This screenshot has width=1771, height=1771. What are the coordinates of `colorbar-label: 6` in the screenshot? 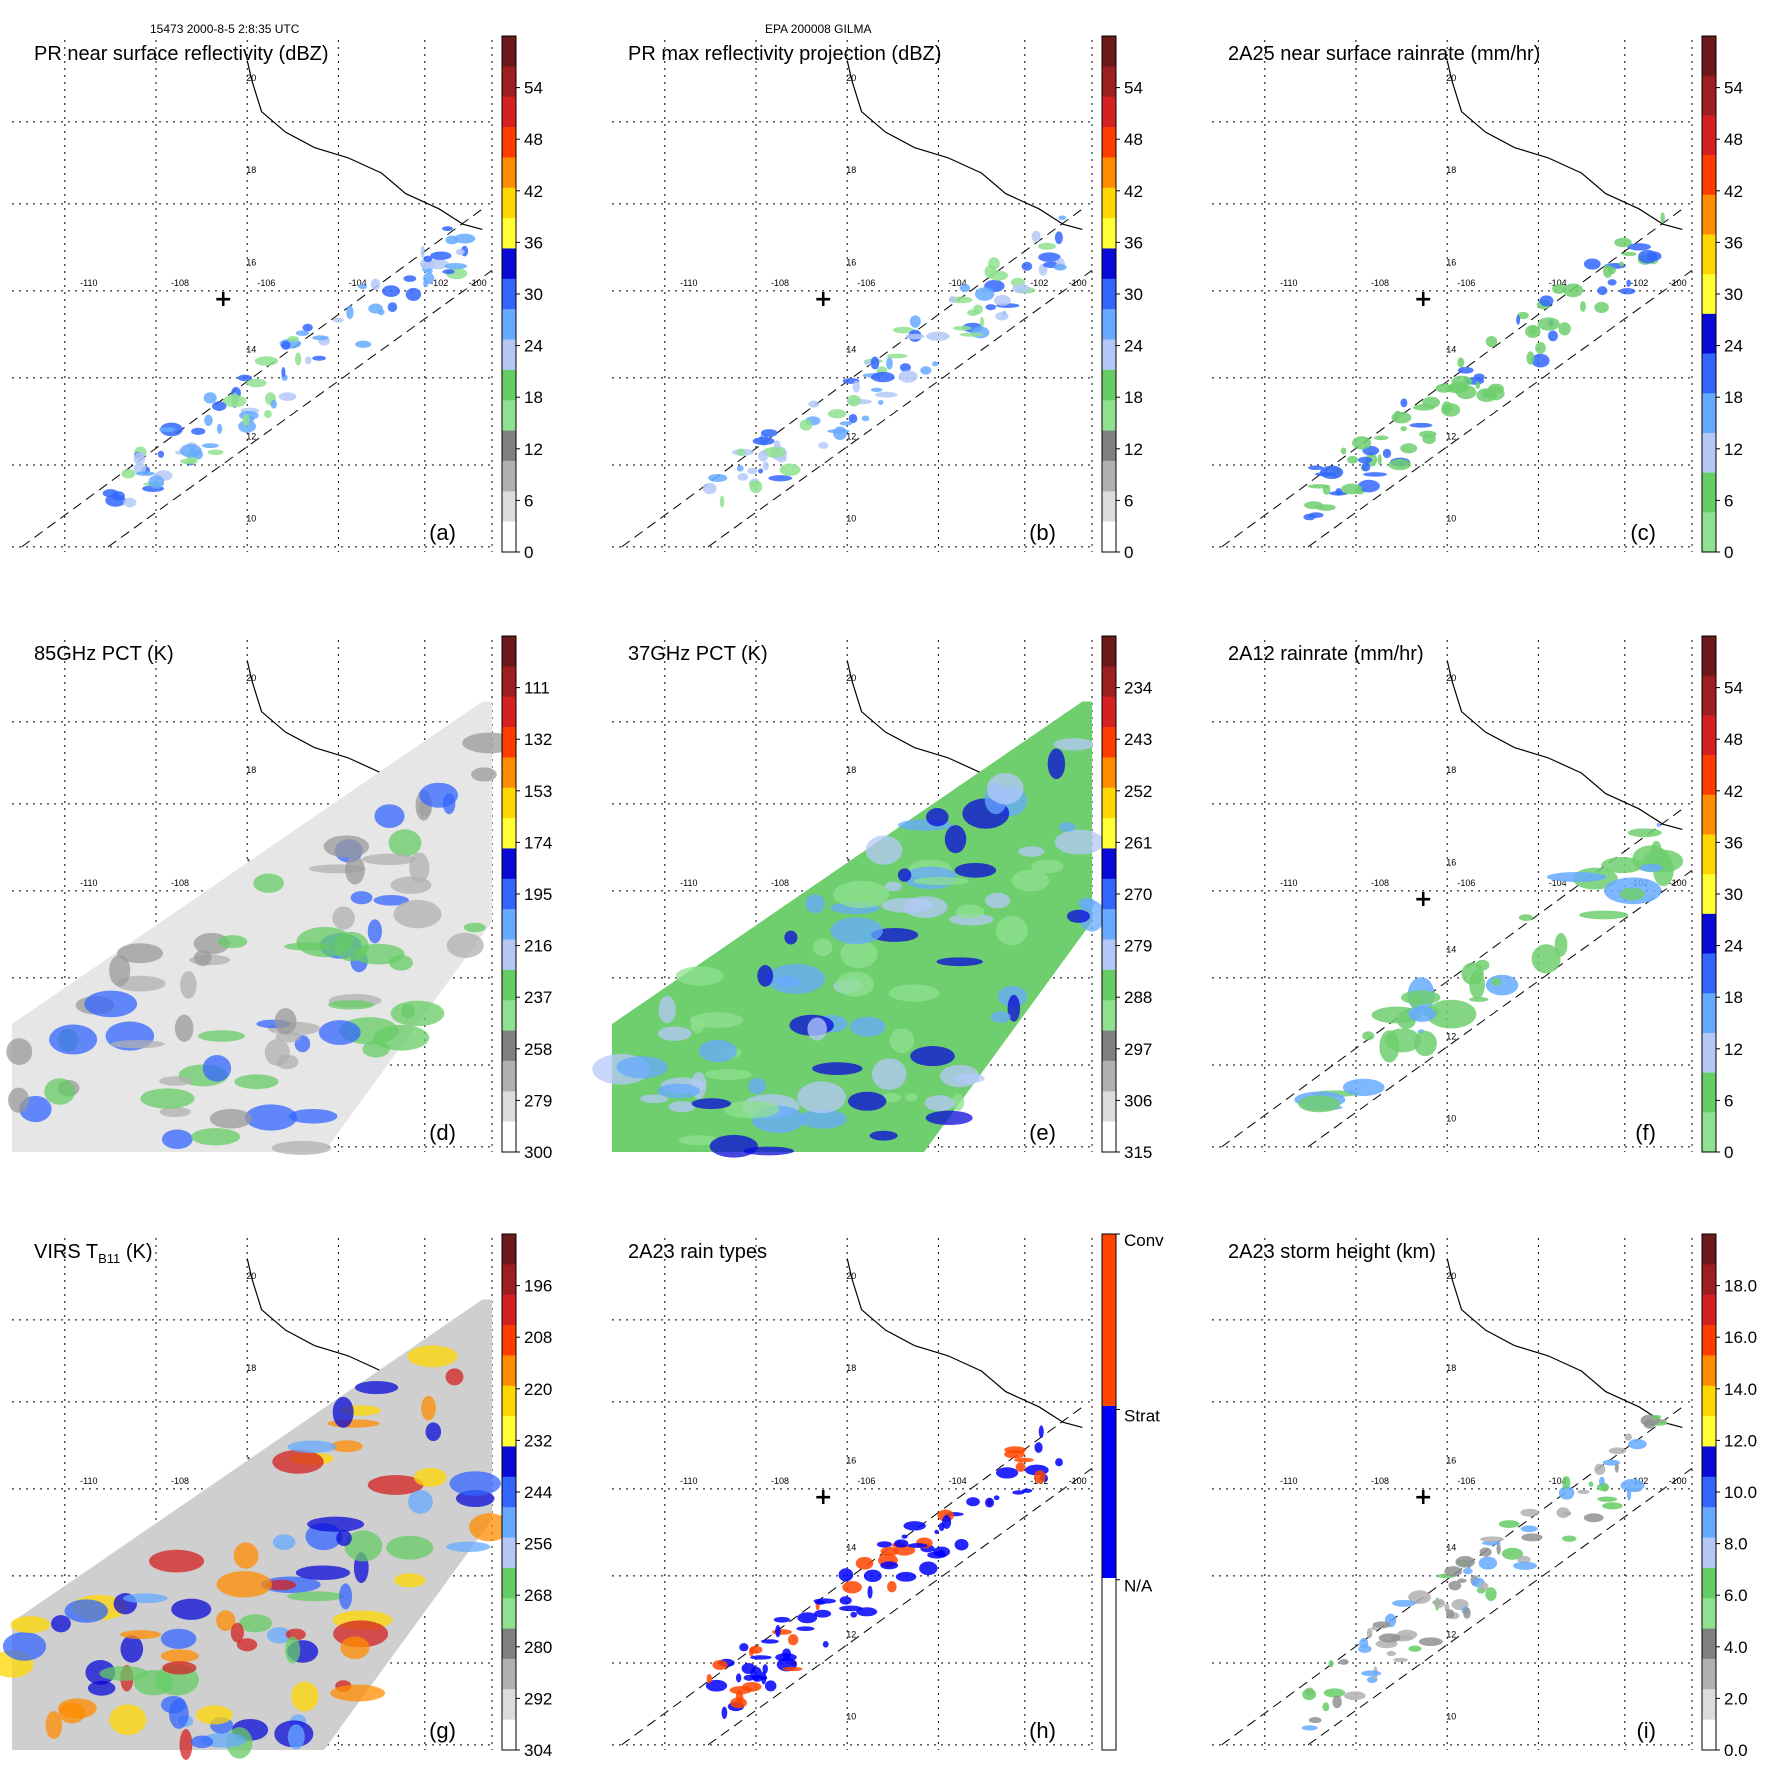 It's located at (528, 500).